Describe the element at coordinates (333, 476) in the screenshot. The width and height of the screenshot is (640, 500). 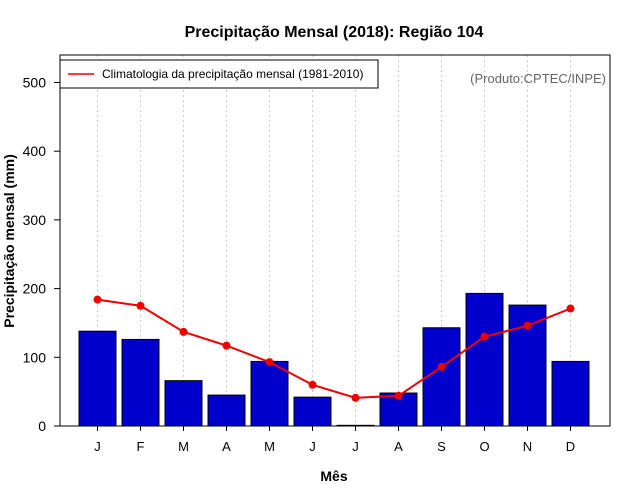
I see `x-axis-label: Mês` at that location.